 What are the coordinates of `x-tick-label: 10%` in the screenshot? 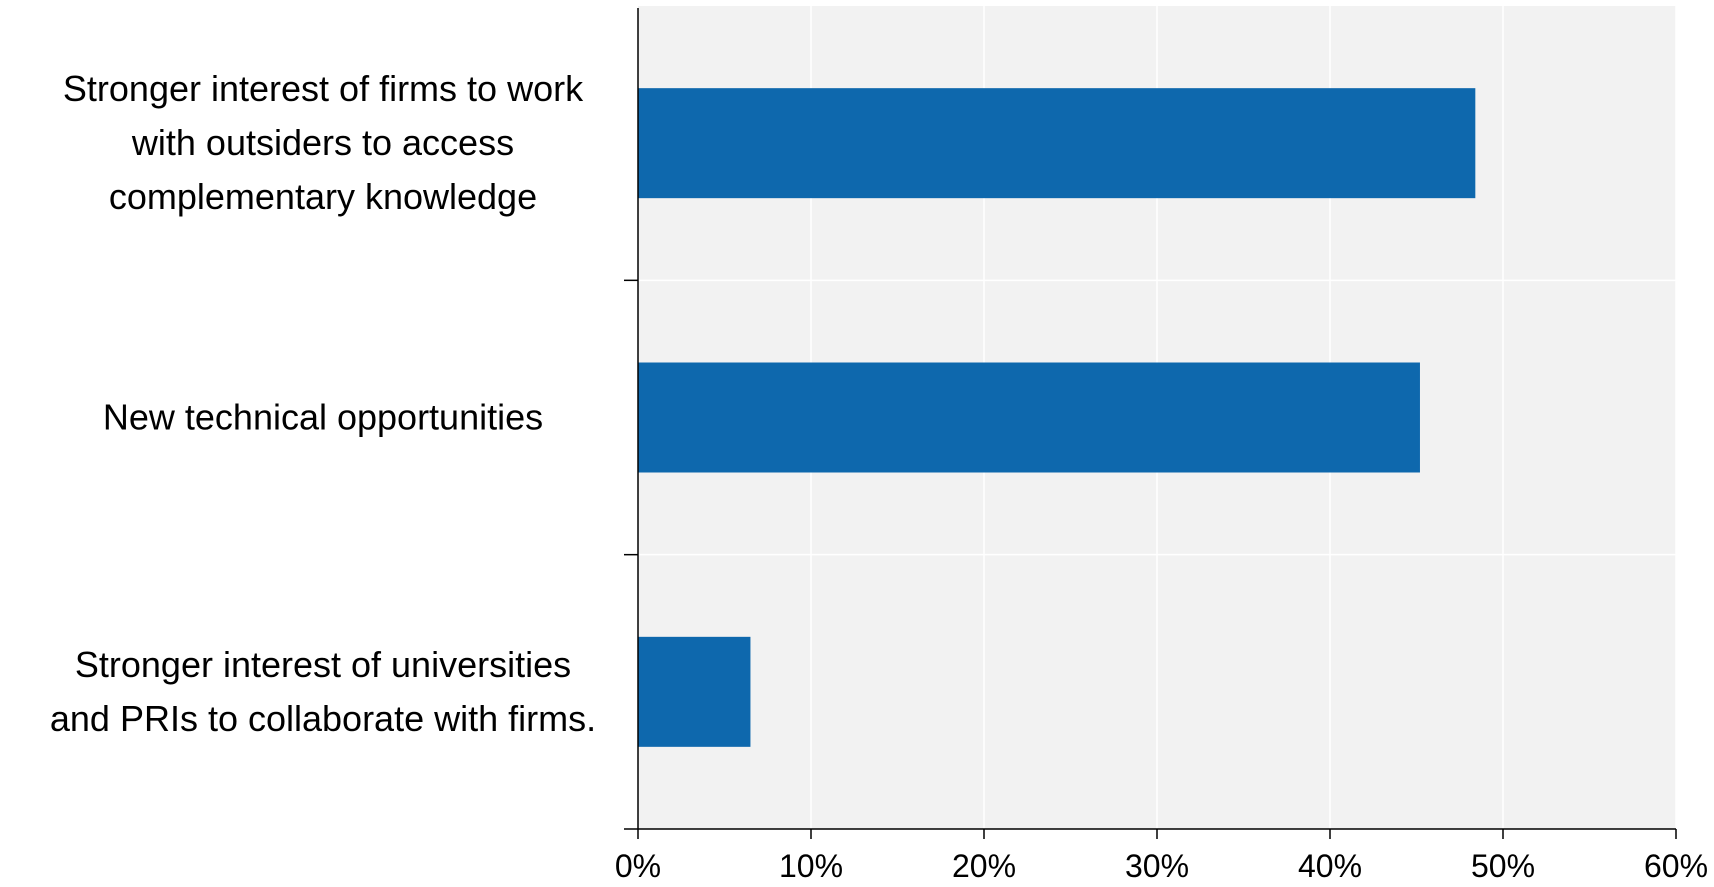 It's located at (811, 866).